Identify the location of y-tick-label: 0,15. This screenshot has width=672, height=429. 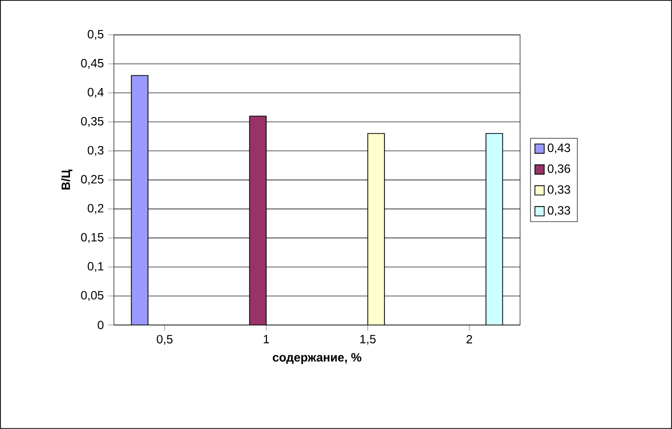
(92, 238).